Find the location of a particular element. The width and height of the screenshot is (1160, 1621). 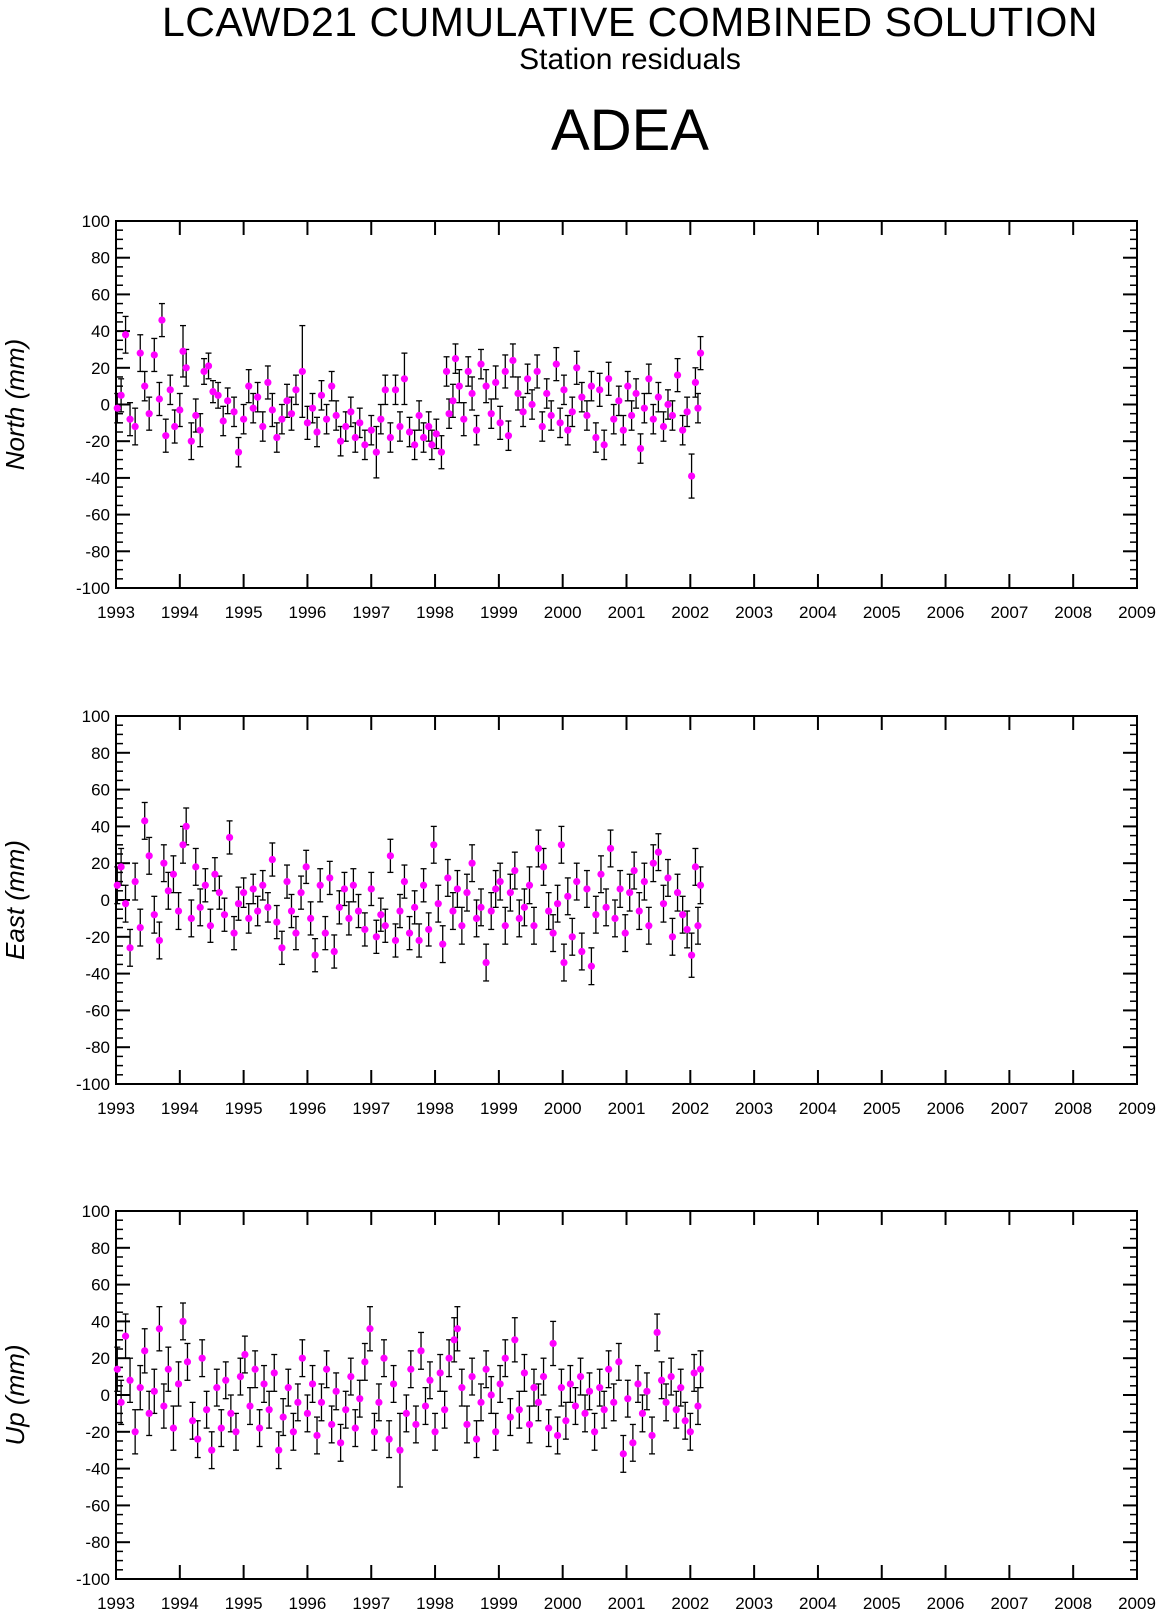

y-tick-label: 20 is located at coordinates (100, 1358).